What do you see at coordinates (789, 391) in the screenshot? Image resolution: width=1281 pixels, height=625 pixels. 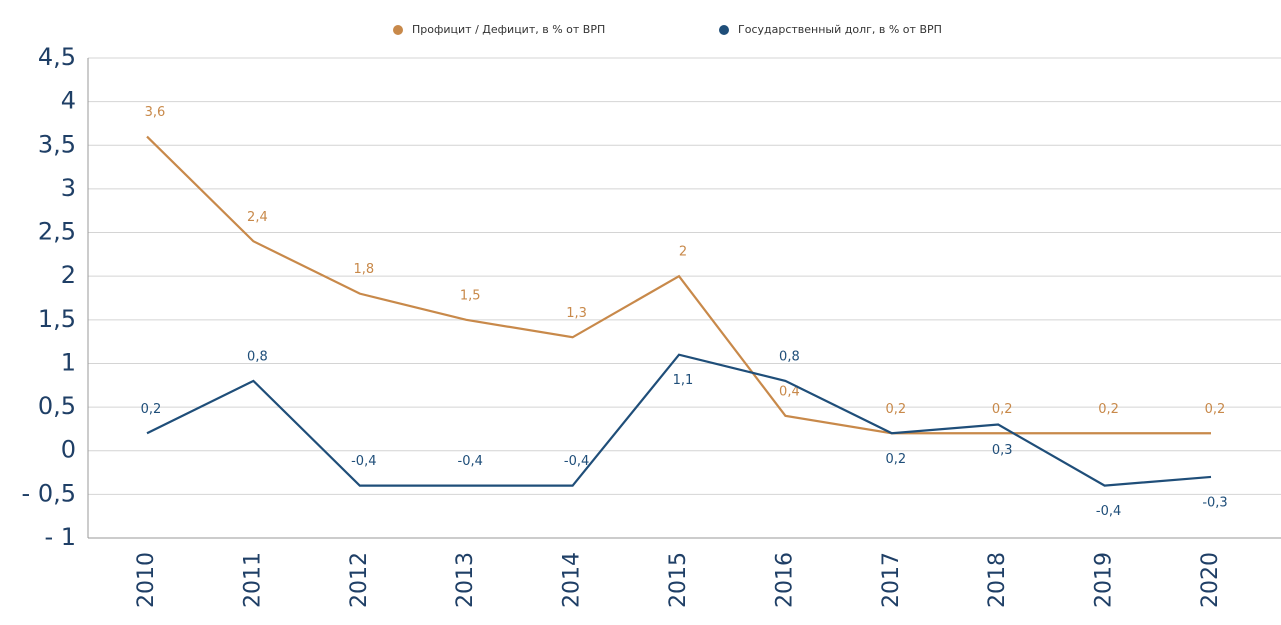 I see `data-label: 0,4` at bounding box center [789, 391].